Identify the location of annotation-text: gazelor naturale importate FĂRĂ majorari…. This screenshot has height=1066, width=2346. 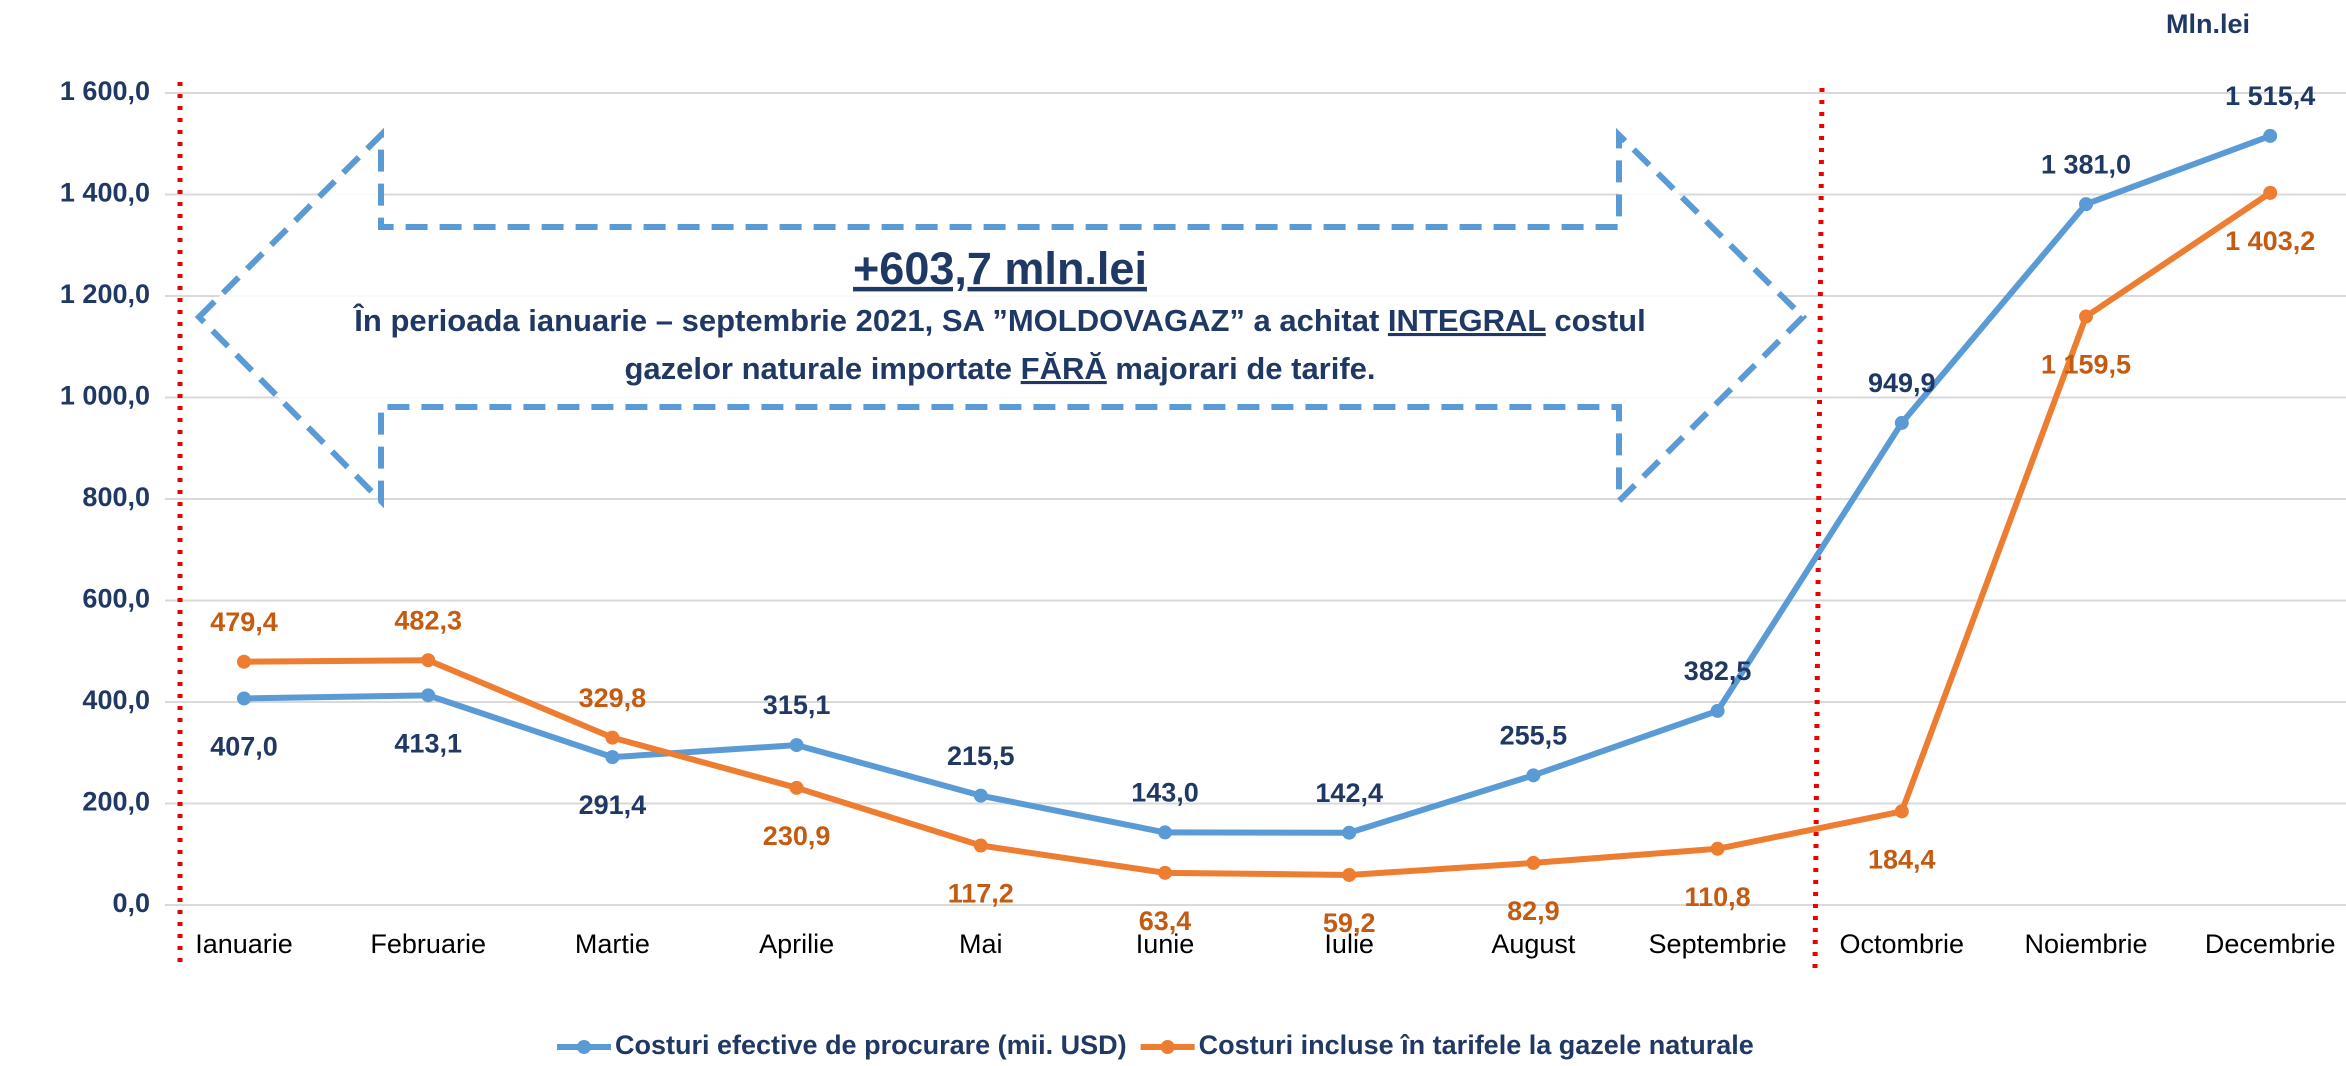
(999, 368).